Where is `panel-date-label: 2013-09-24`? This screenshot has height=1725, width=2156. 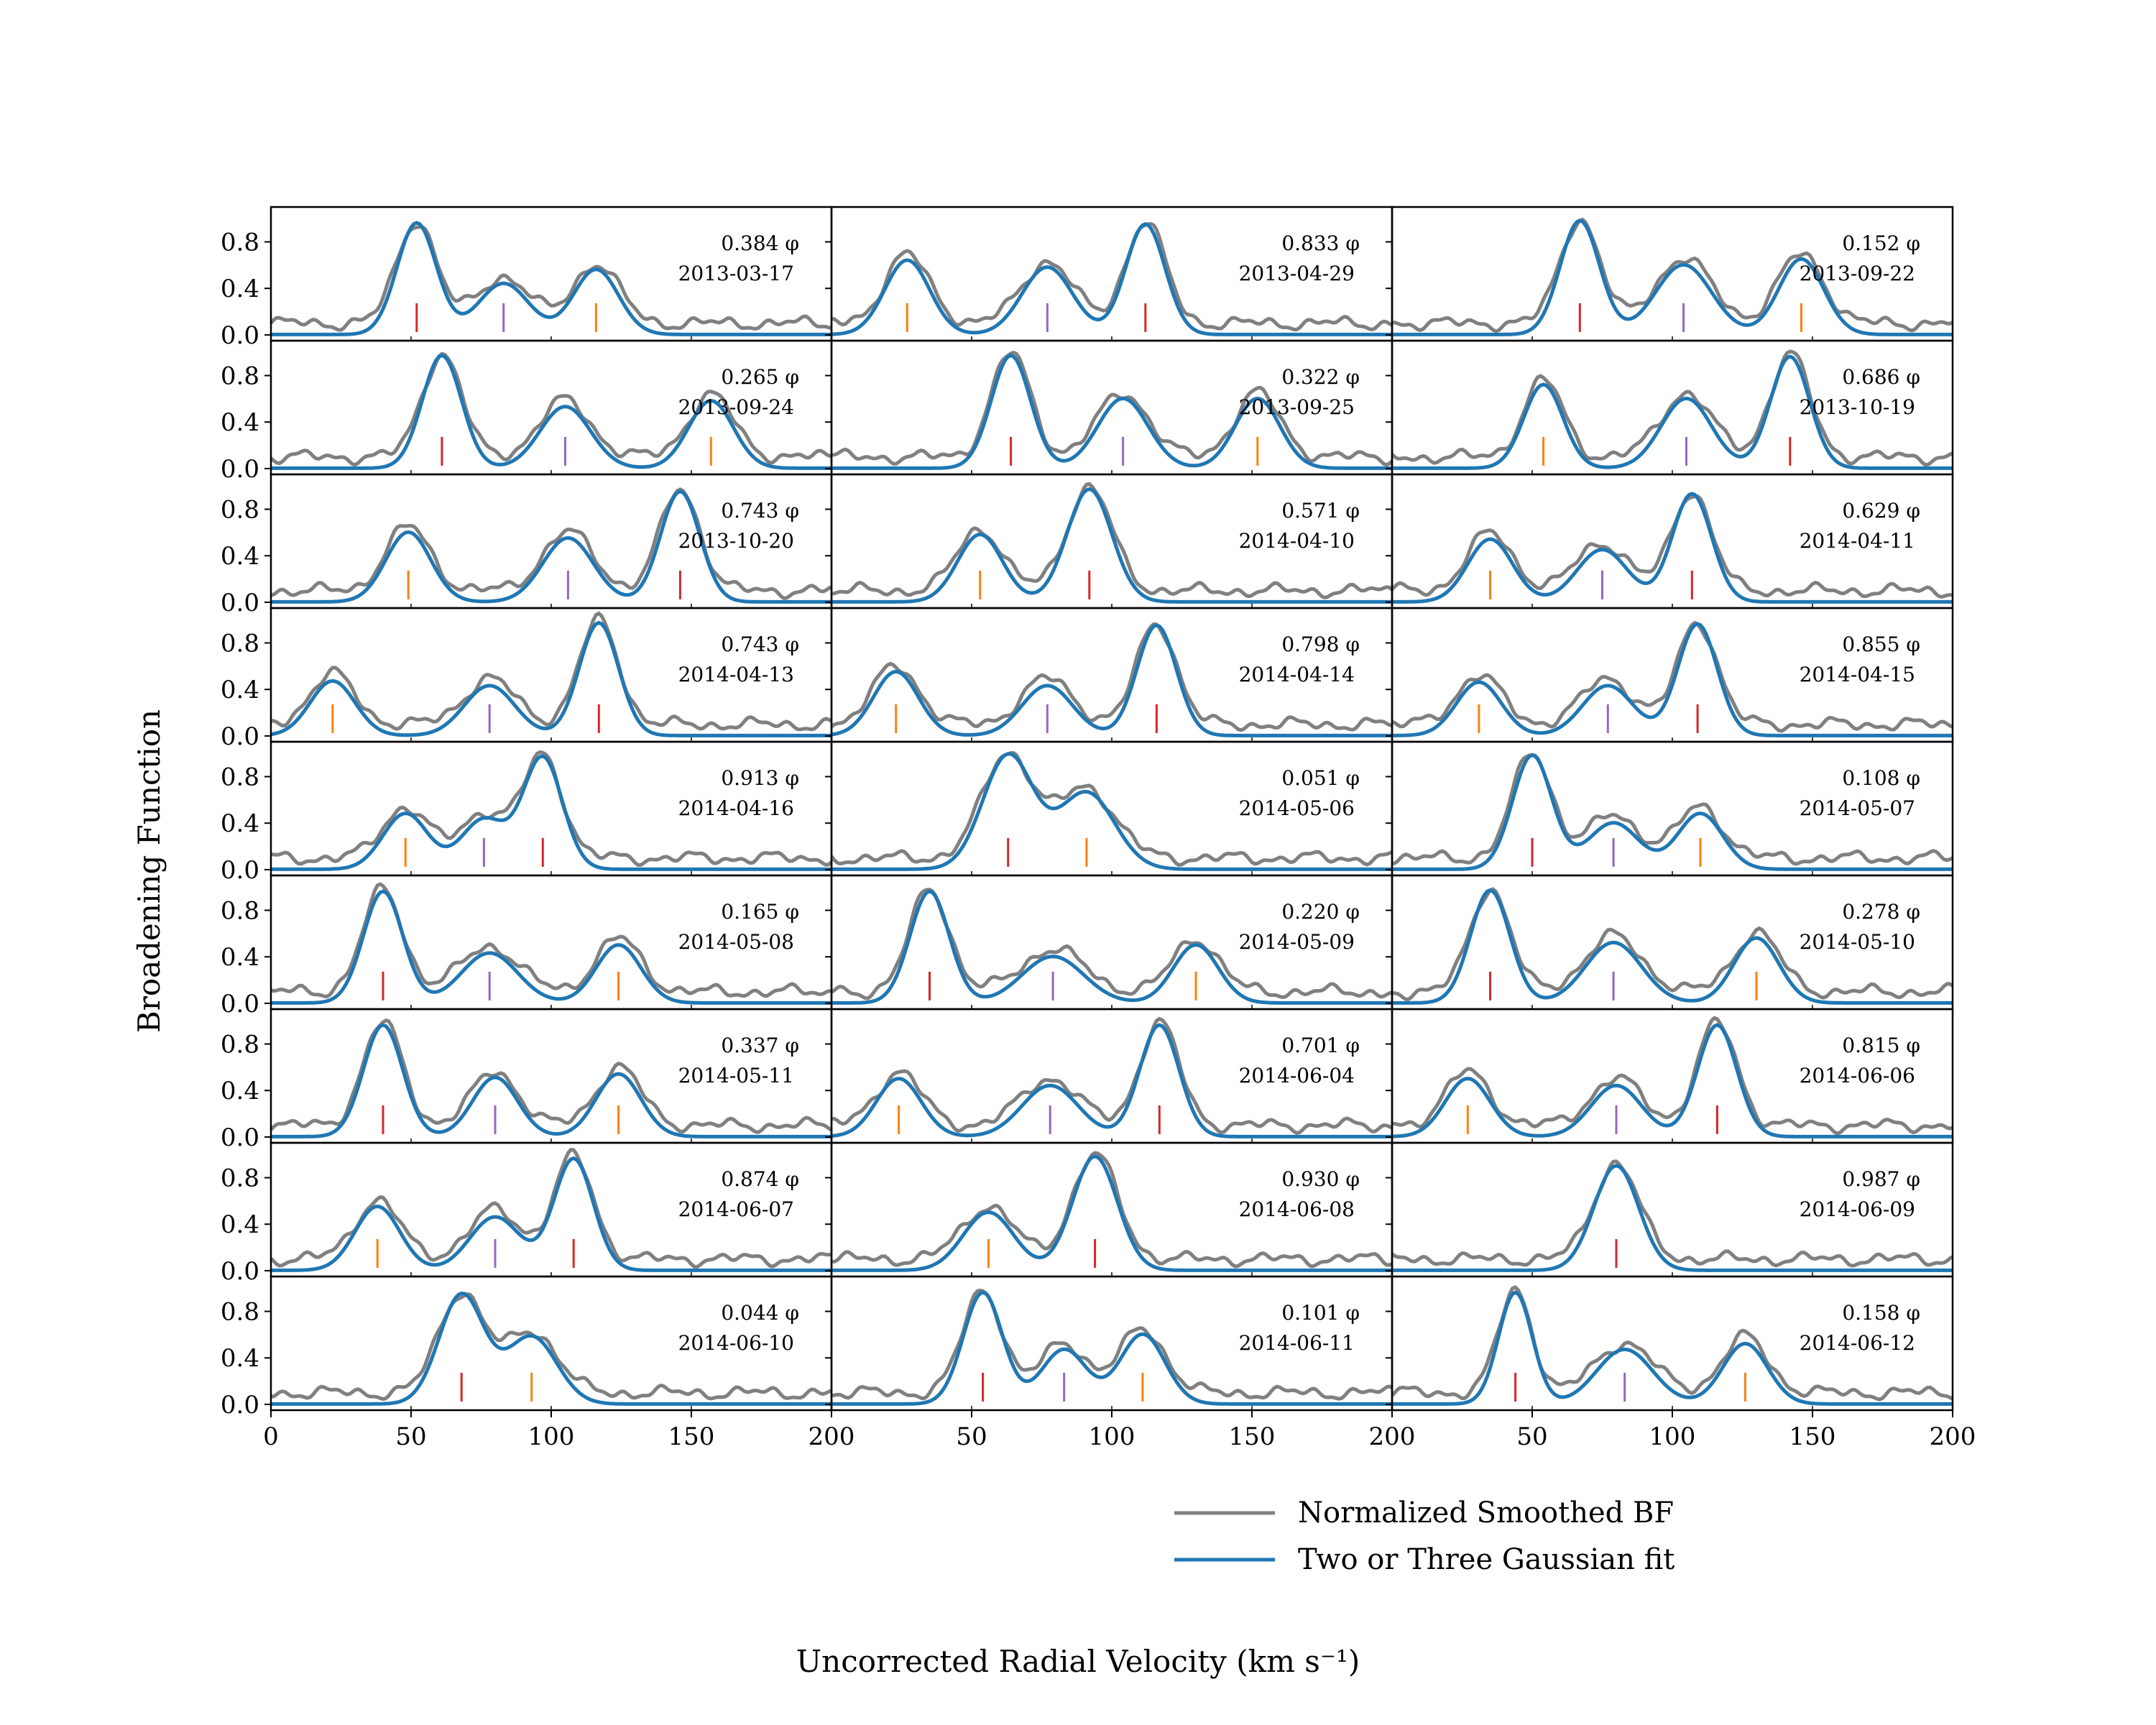
panel-date-label: 2013-09-24 is located at coordinates (736, 407).